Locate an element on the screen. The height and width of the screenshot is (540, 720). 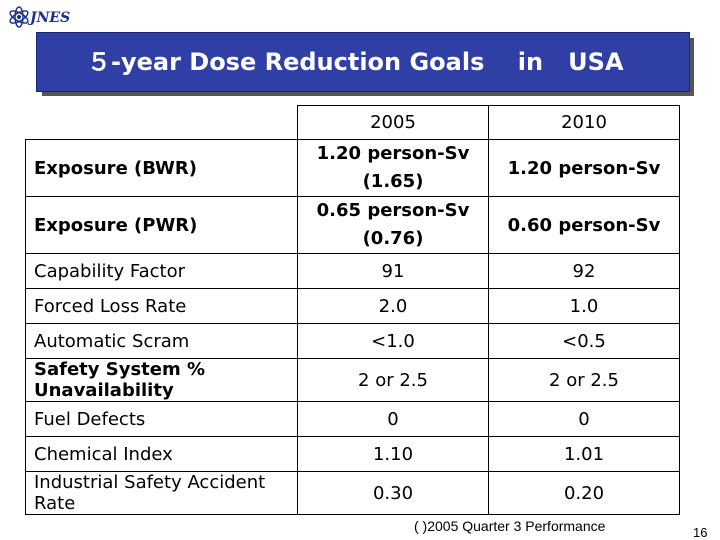
row-label: Exposure (BWR) is located at coordinates (161, 168).